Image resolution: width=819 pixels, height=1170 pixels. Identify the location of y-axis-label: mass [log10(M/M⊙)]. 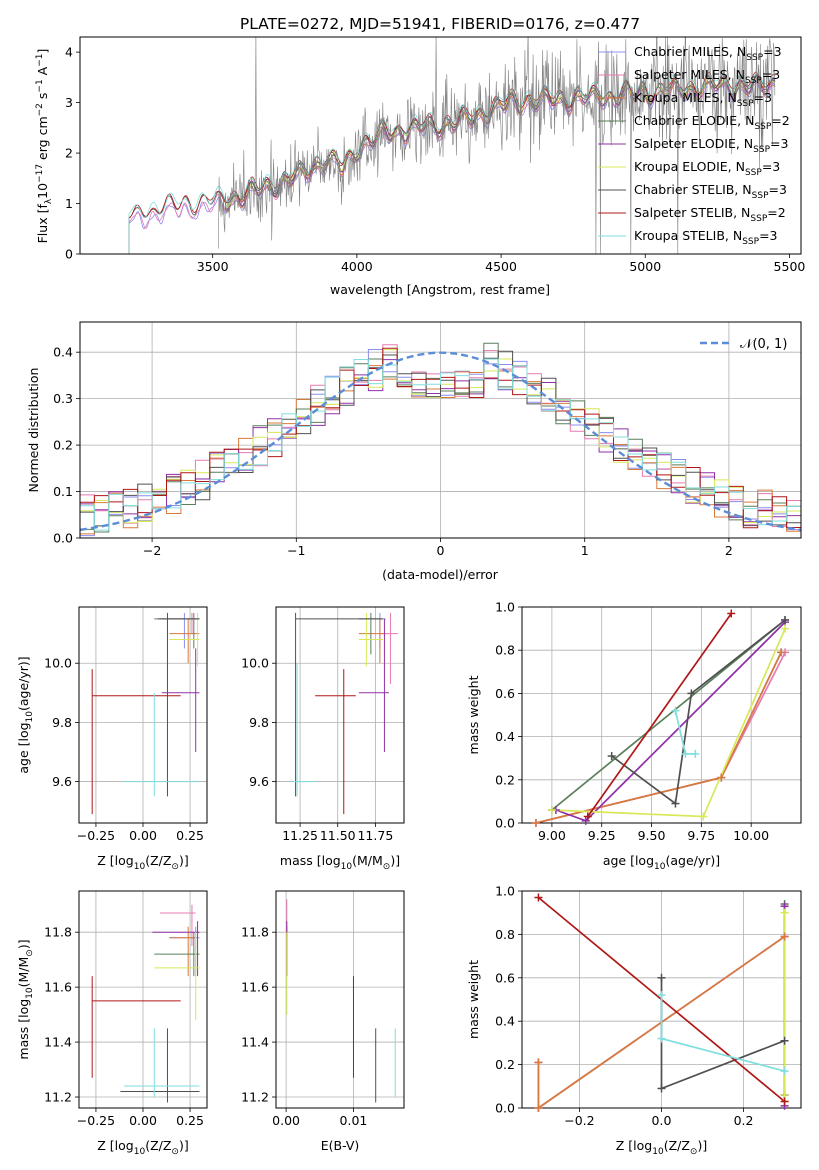
(25, 999).